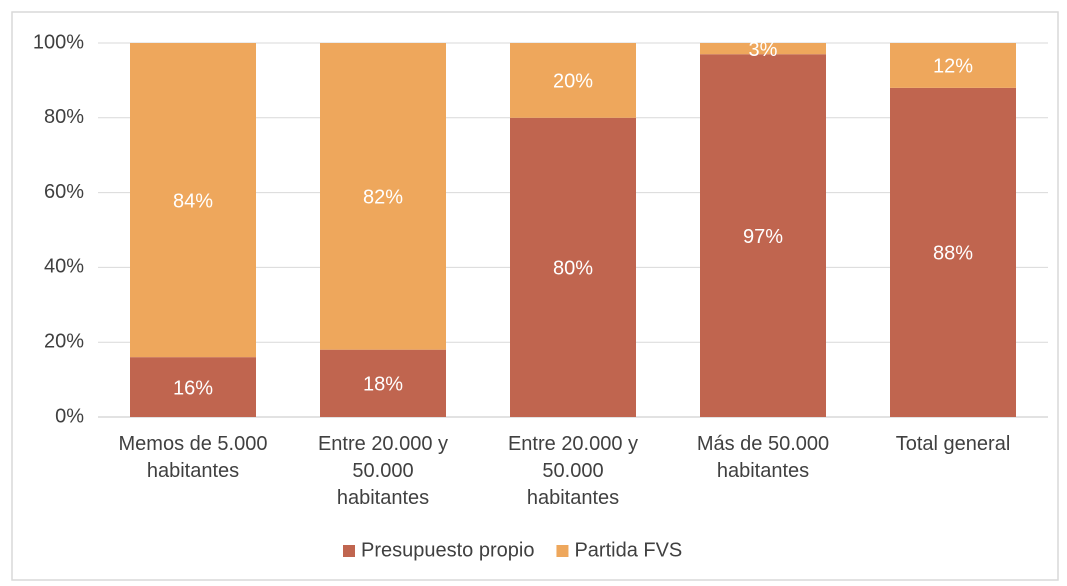 This screenshot has height=586, width=1067. Describe the element at coordinates (64, 192) in the screenshot. I see `y-tick-label: 60%` at that location.